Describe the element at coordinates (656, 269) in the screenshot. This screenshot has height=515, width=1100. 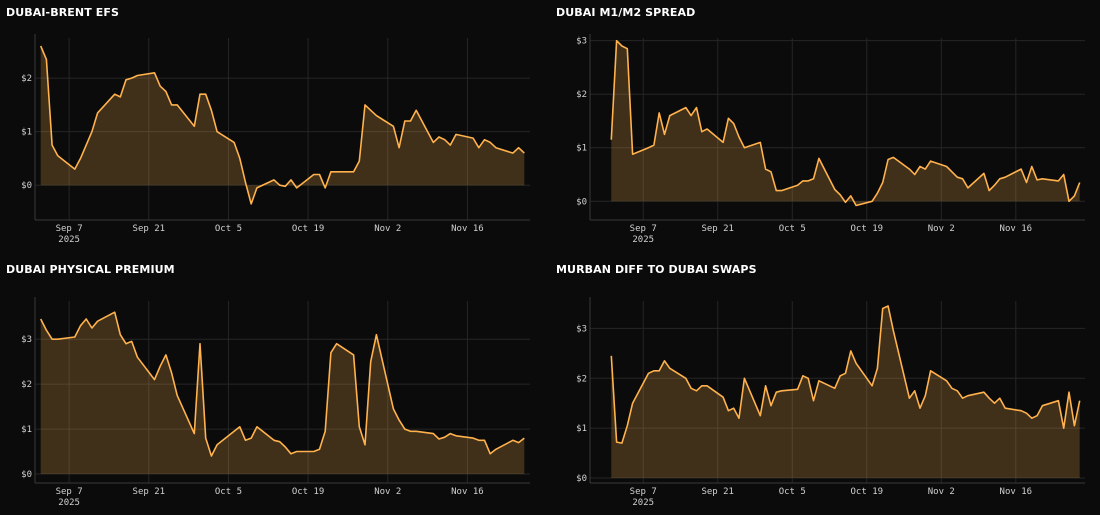
I see `chart-title: MURBAN DIFF TO DUBAI SWAPS` at that location.